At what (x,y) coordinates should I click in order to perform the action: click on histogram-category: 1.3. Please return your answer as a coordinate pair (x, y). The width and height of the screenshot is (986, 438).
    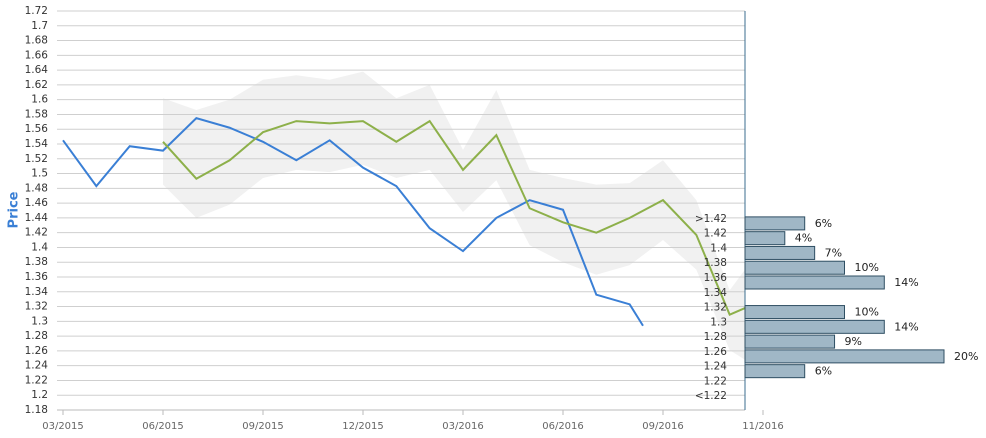
    Looking at the image, I should click on (718, 322).